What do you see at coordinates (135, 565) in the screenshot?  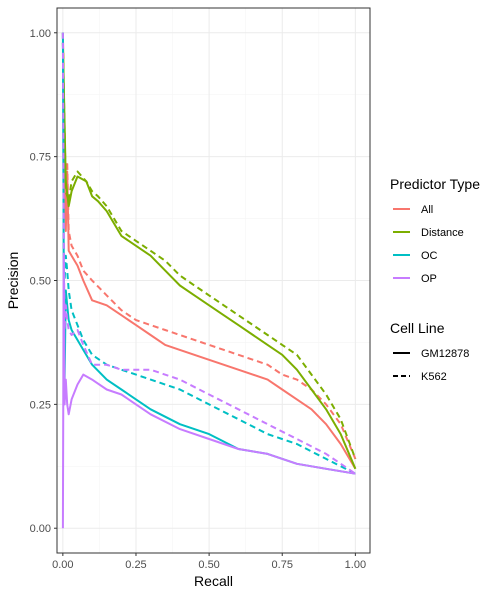 I see `x-tick-label: 0.25` at bounding box center [135, 565].